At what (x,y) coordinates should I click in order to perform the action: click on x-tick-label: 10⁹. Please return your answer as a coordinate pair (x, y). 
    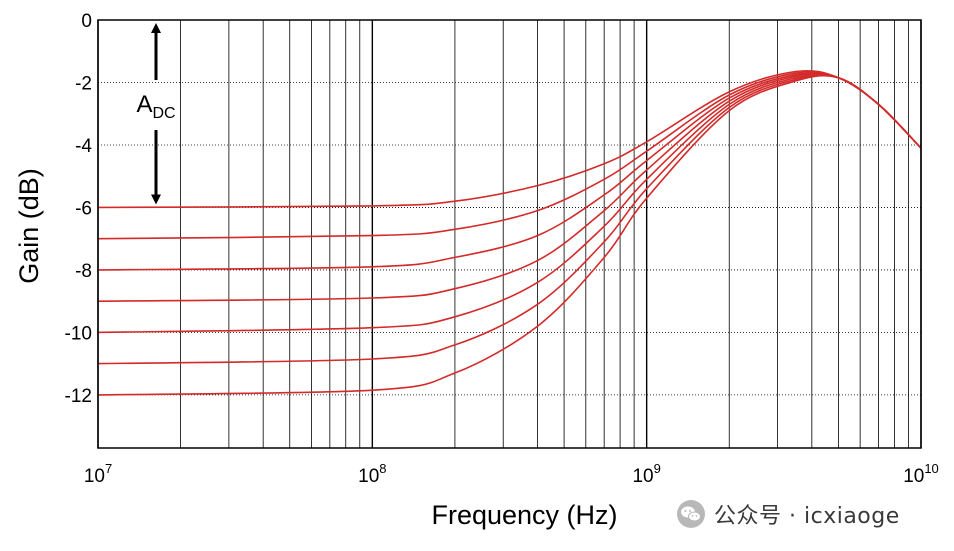
    Looking at the image, I should click on (646, 474).